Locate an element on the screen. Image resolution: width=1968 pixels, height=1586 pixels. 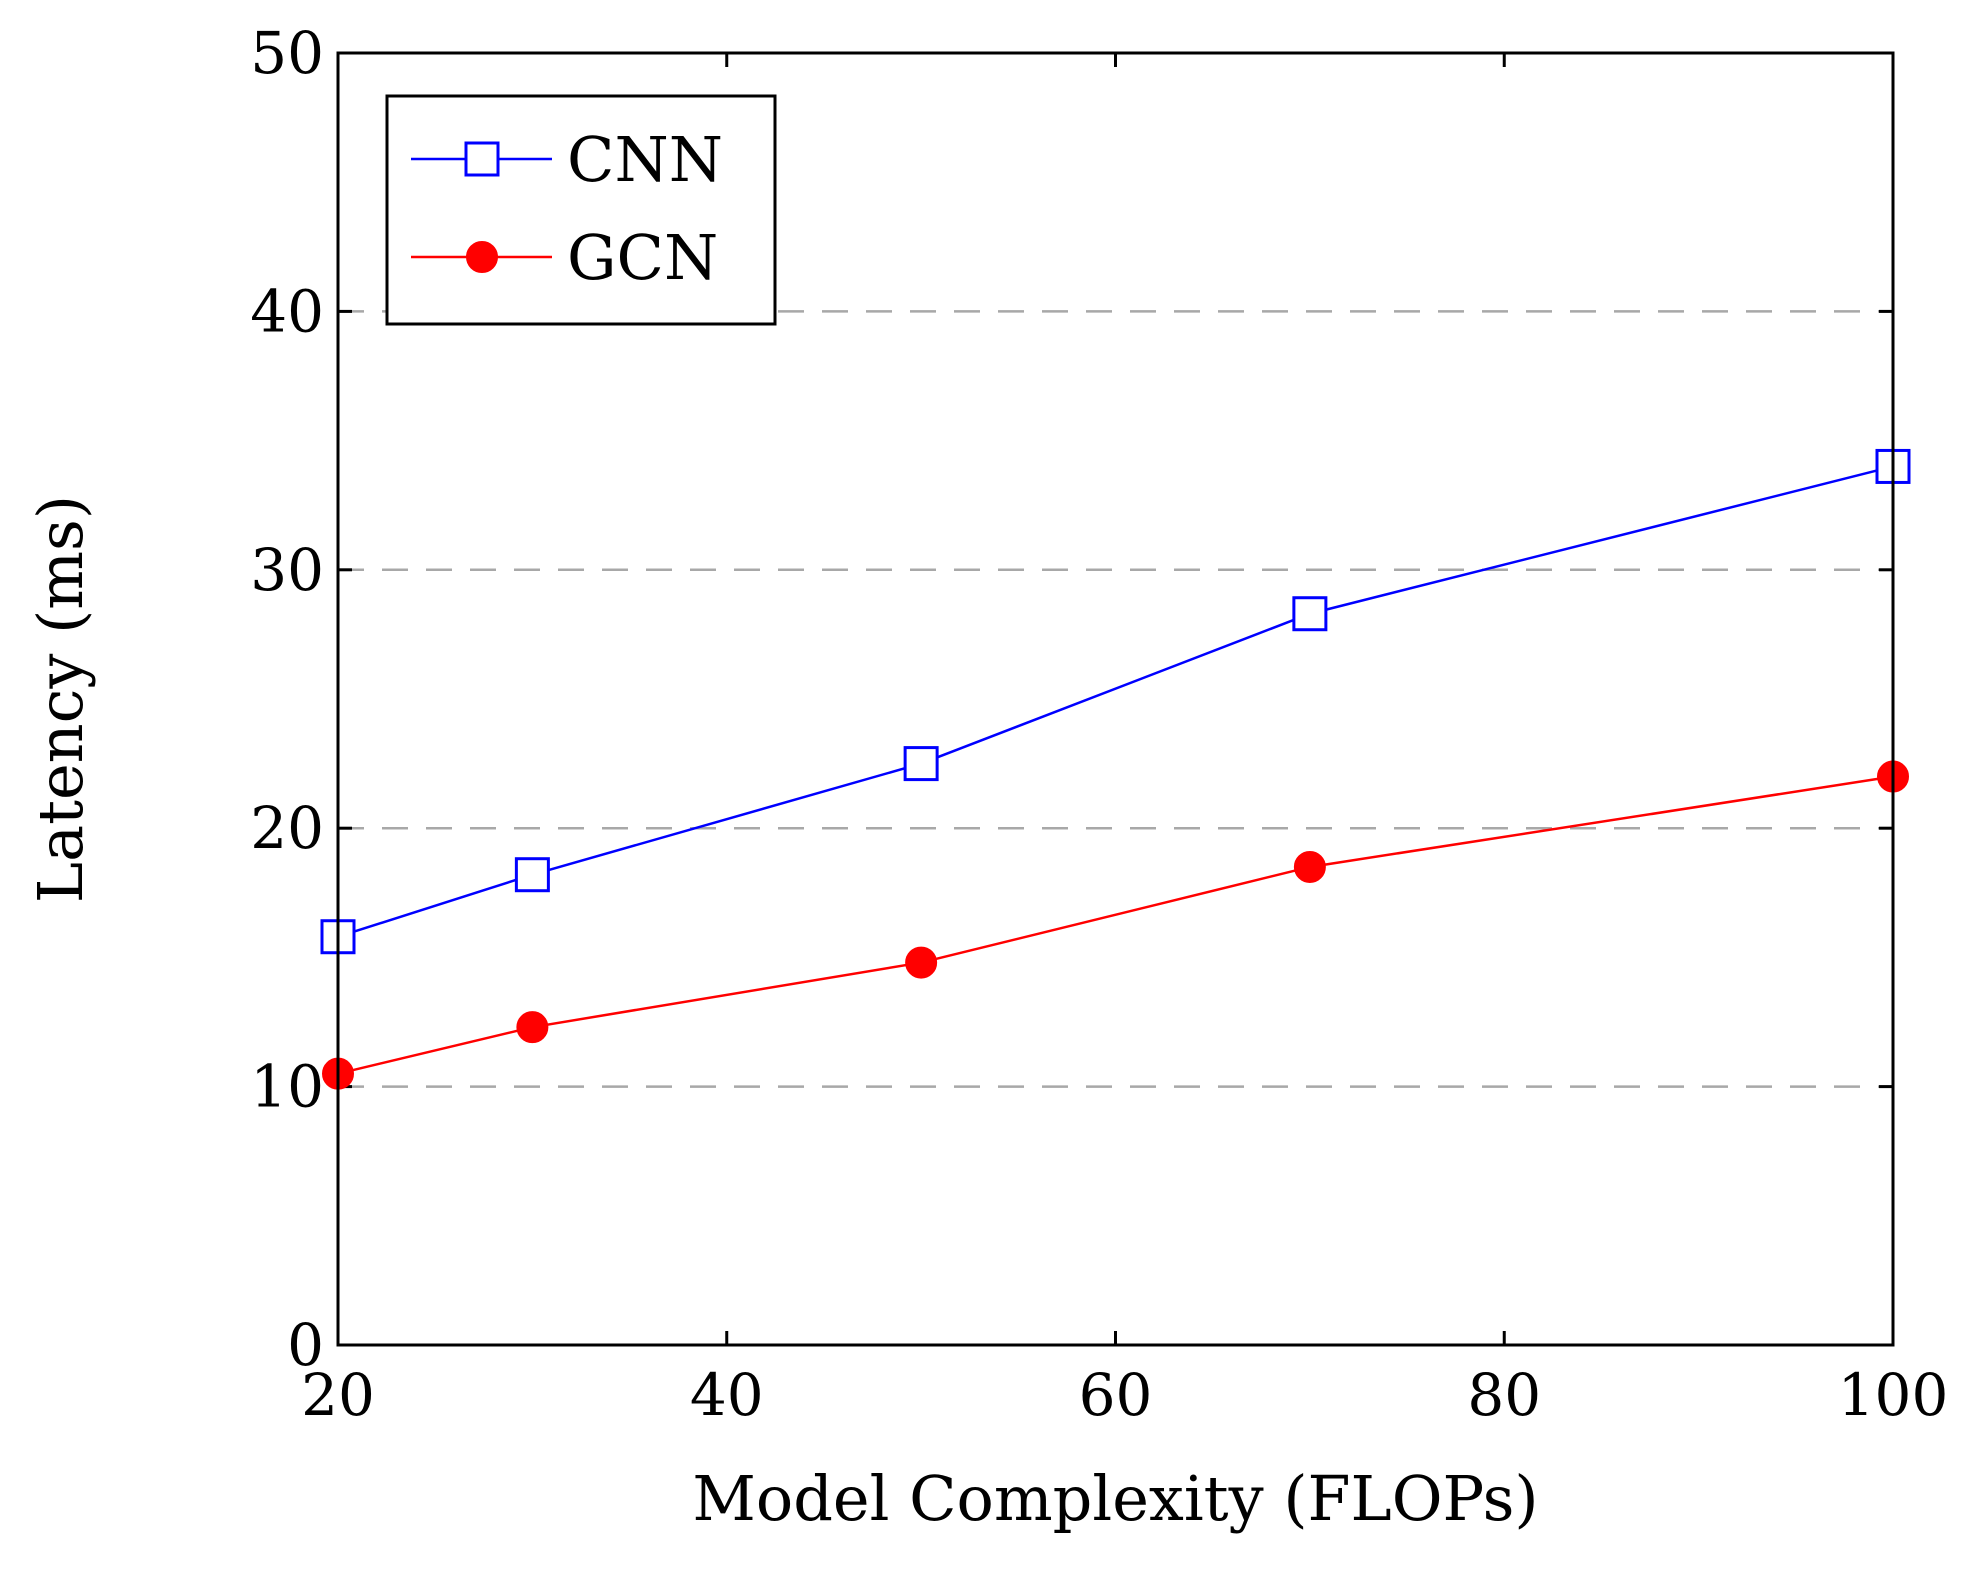
x-tick-label-60: 60 is located at coordinates (1116, 1395).